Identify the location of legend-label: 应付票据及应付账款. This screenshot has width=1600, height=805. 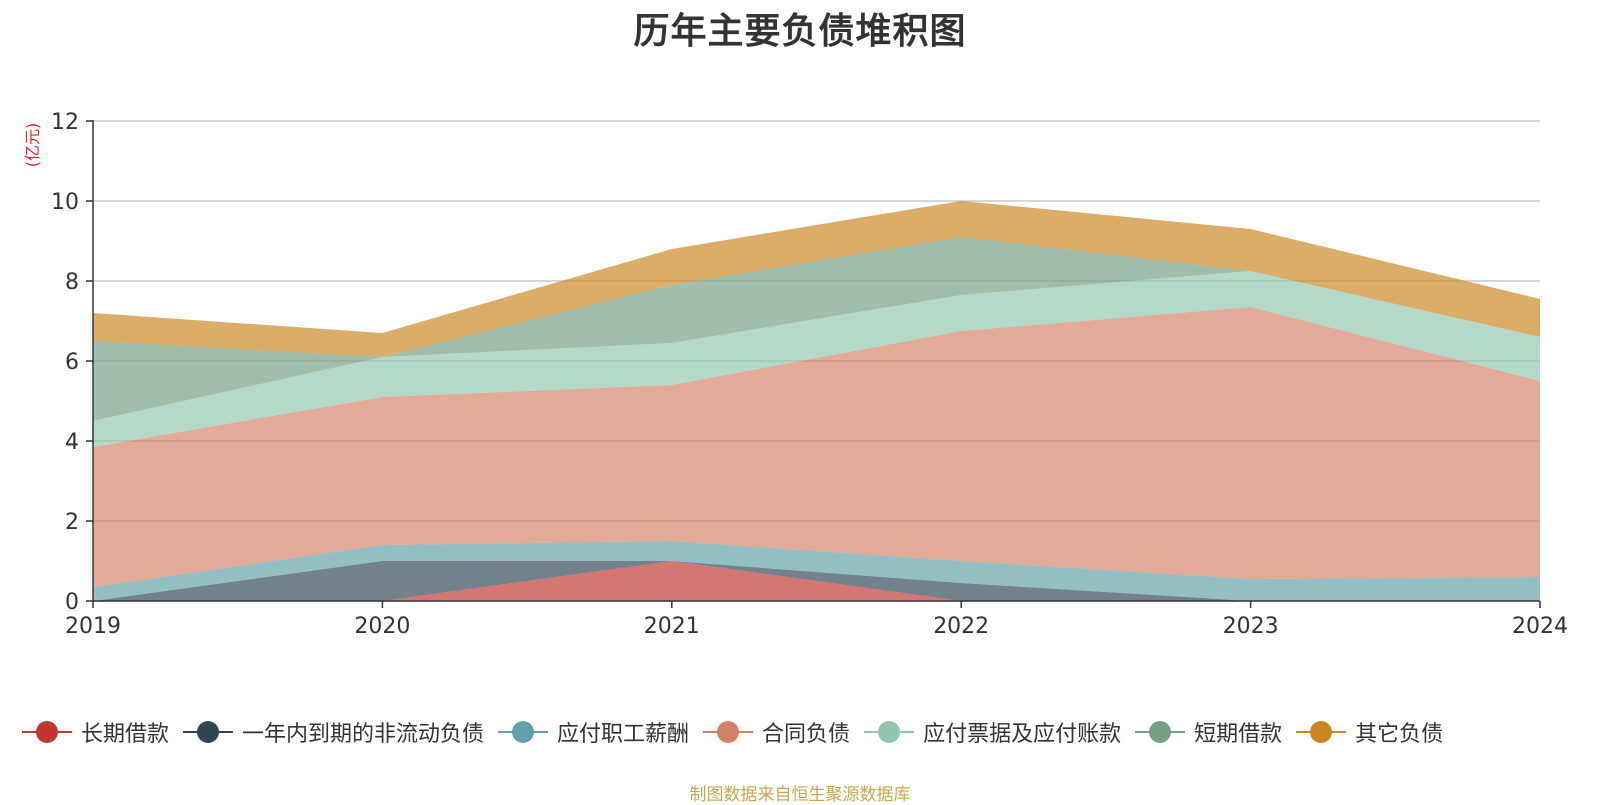
(1022, 734).